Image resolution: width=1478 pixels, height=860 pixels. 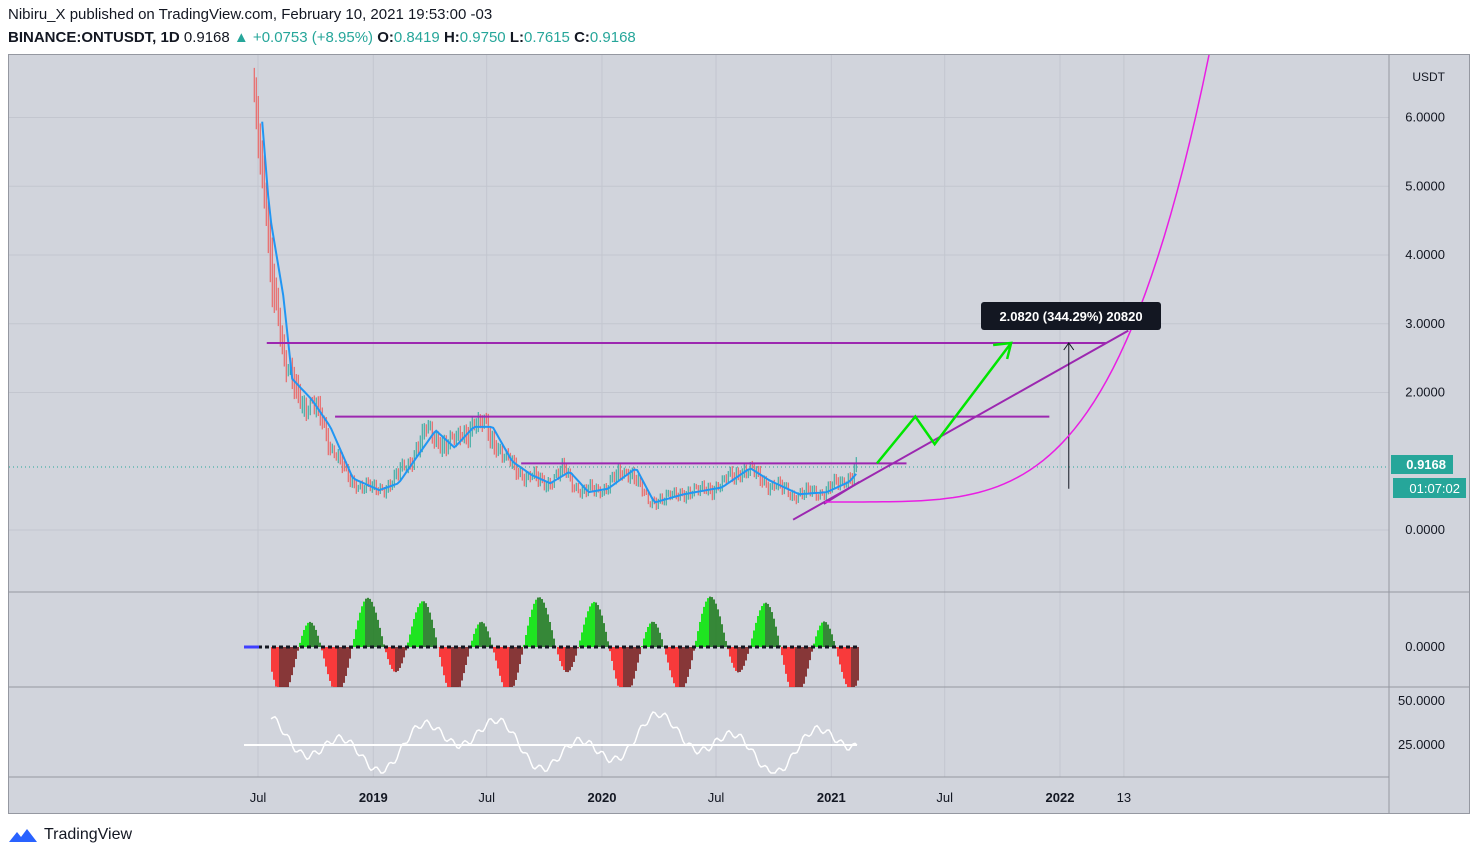 What do you see at coordinates (1425, 392) in the screenshot?
I see `price-tick-label: 2.0000` at bounding box center [1425, 392].